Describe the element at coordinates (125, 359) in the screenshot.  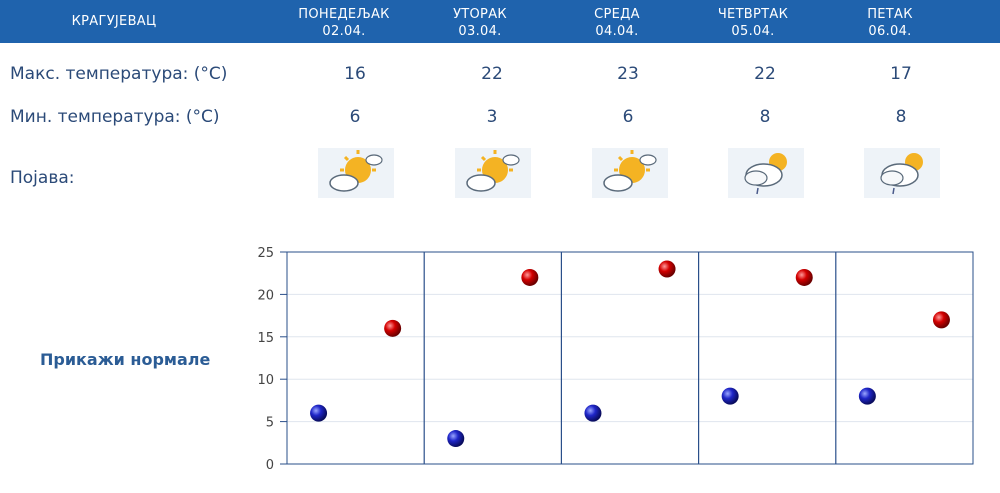
I see `show-normals-link: Прикажи нормале` at that location.